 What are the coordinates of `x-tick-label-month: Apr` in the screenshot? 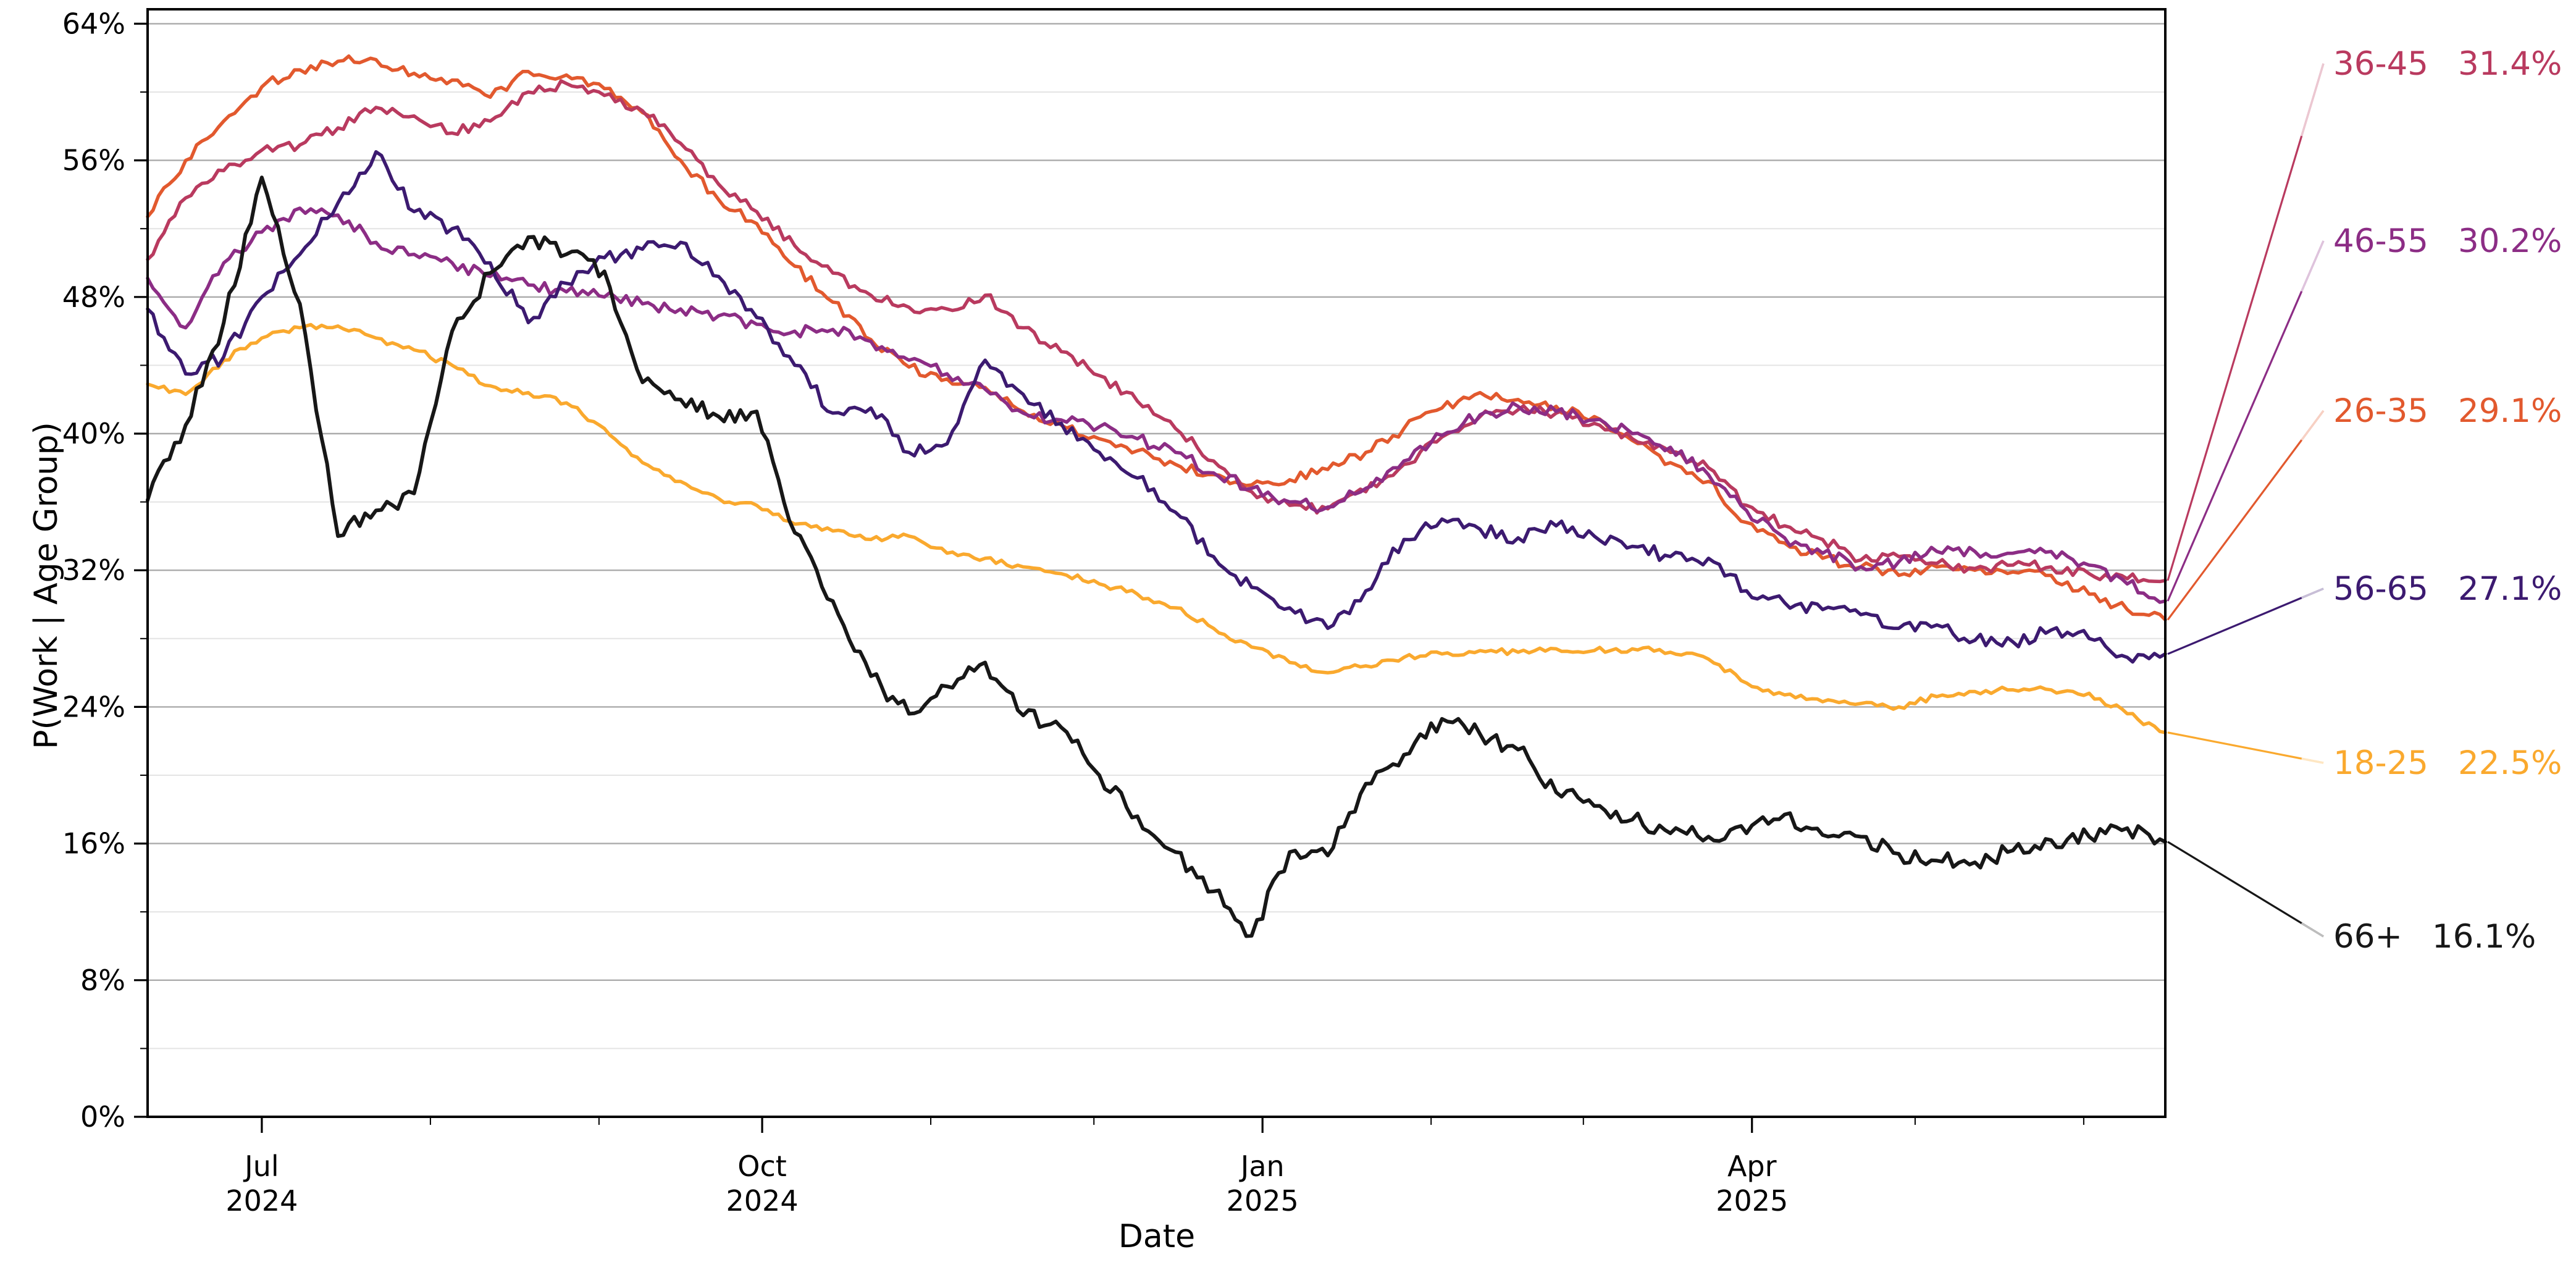 It's located at (1752, 1166).